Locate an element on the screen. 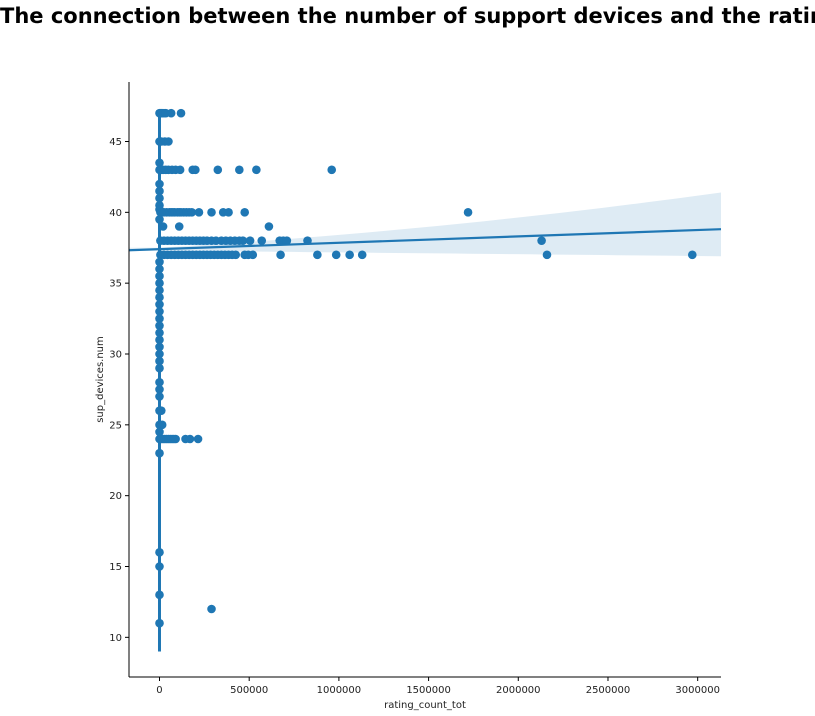  regression-line is located at coordinates (425, 240).